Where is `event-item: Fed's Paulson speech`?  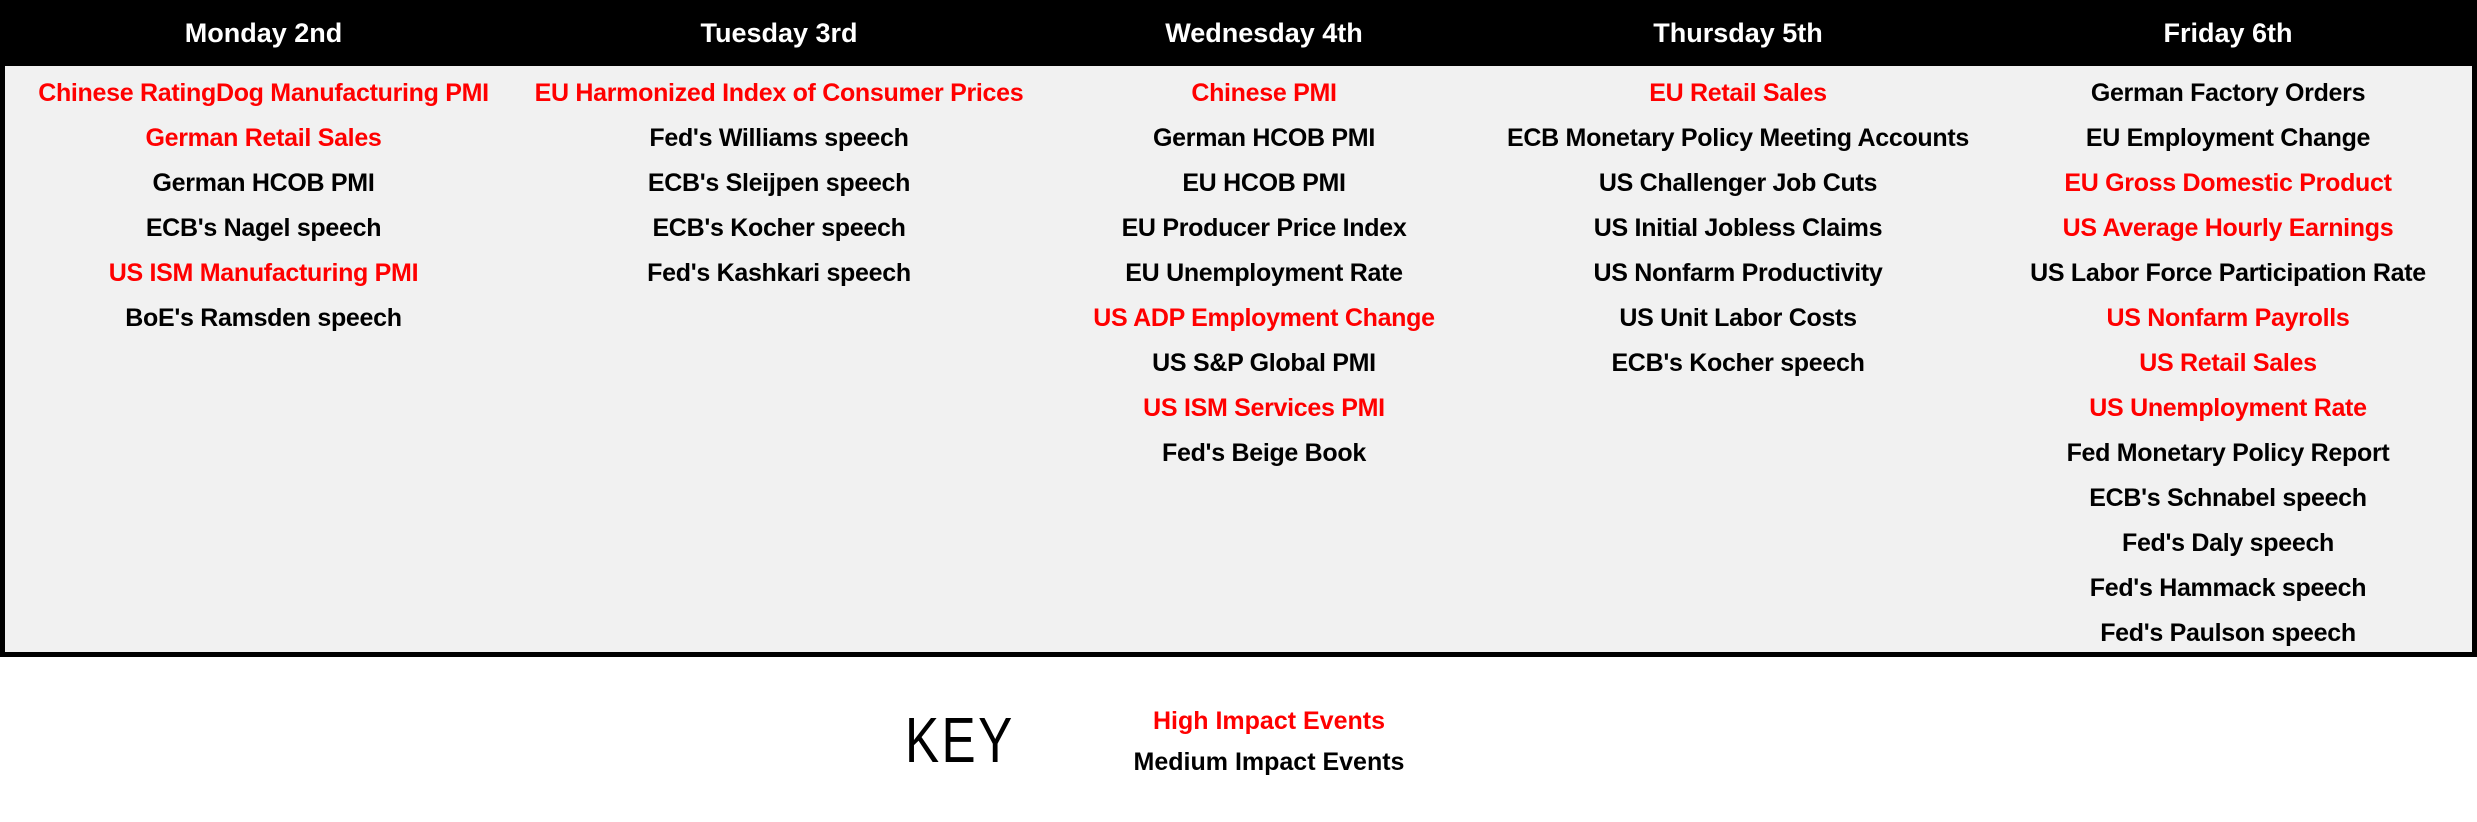 event-item: Fed's Paulson speech is located at coordinates (2228, 633).